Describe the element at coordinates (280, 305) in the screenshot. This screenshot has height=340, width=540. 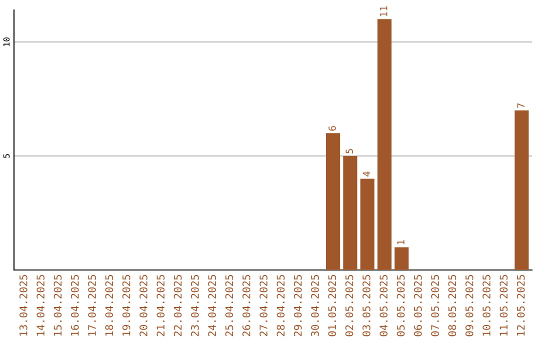
I see `x-tick-label: 28.04.2025` at that location.